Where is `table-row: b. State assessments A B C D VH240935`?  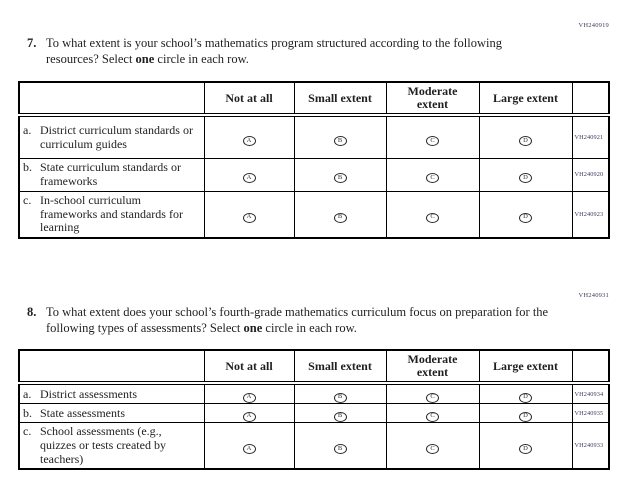 table-row: b. State assessments A B C D VH240935 is located at coordinates (314, 413).